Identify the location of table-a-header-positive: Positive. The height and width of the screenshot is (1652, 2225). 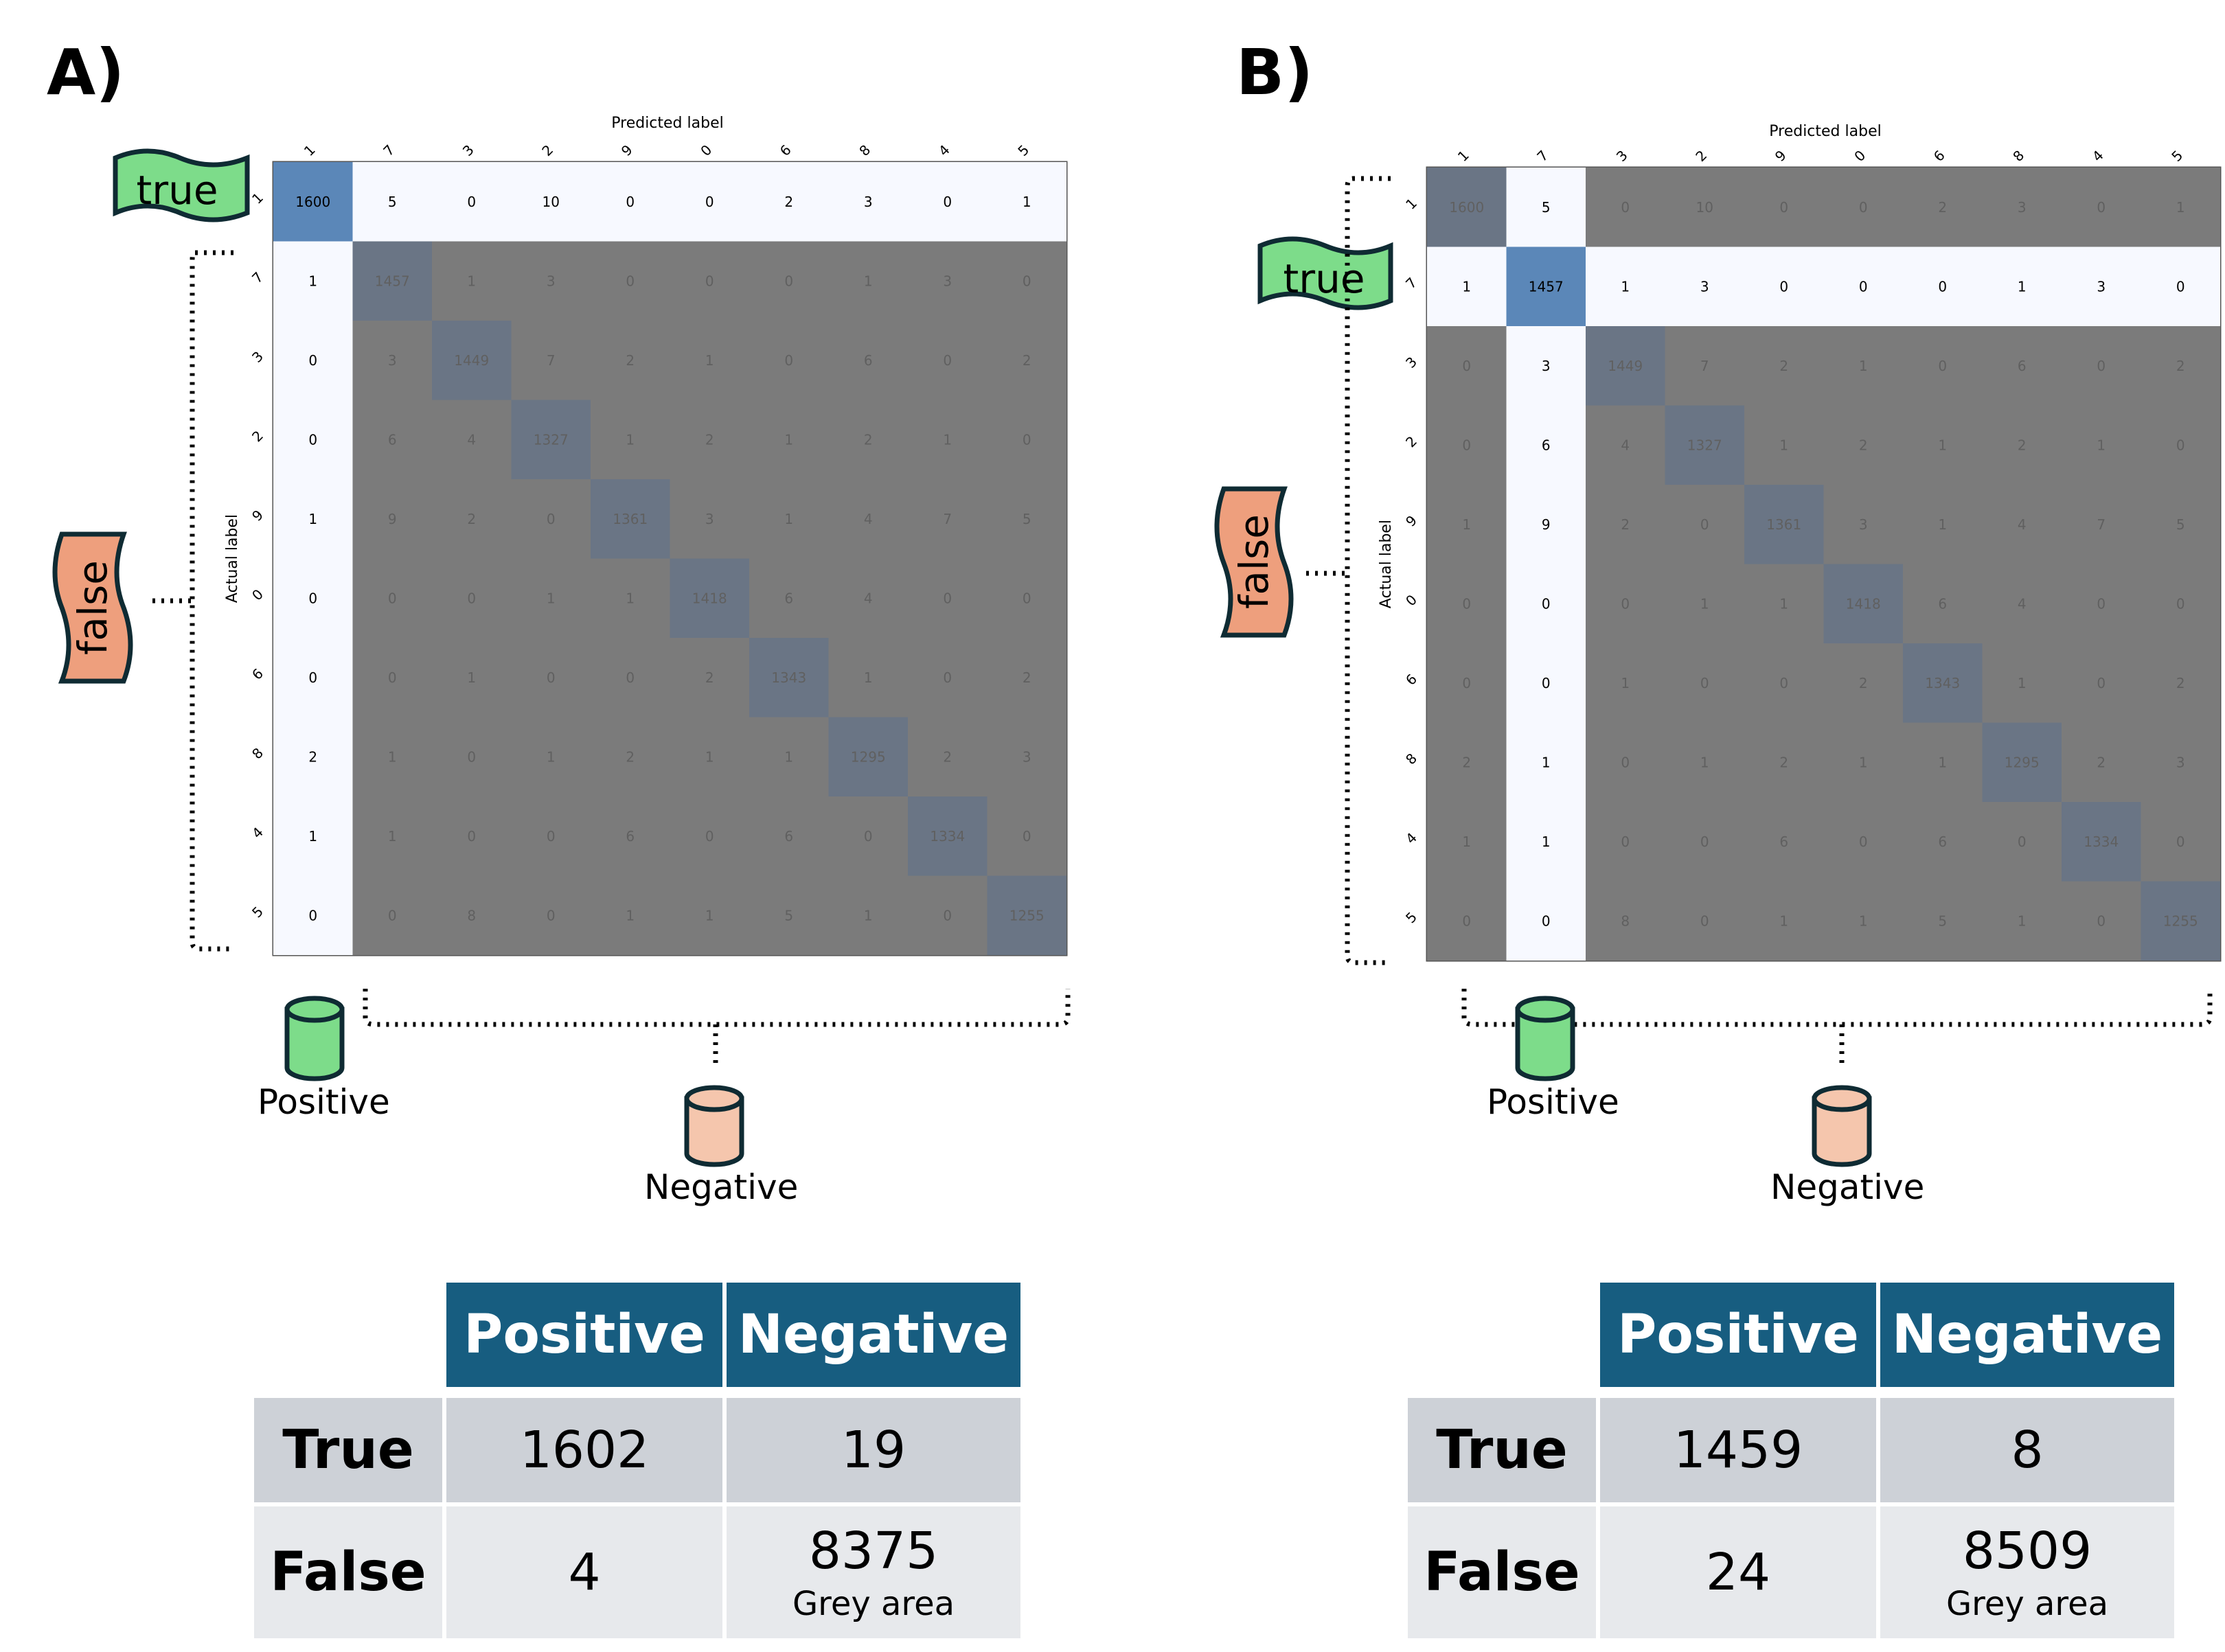
(584, 1335).